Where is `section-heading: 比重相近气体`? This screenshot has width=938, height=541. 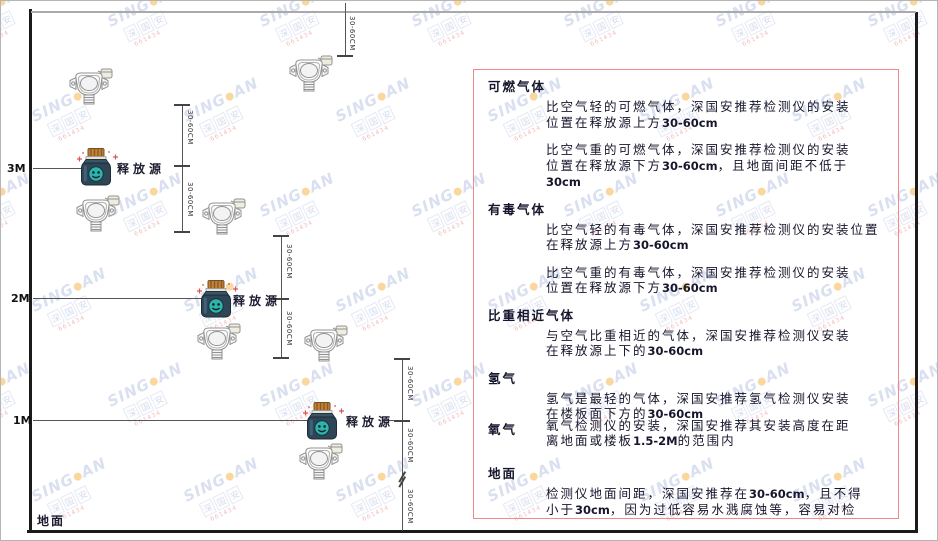 section-heading: 比重相近气体 is located at coordinates (532, 315).